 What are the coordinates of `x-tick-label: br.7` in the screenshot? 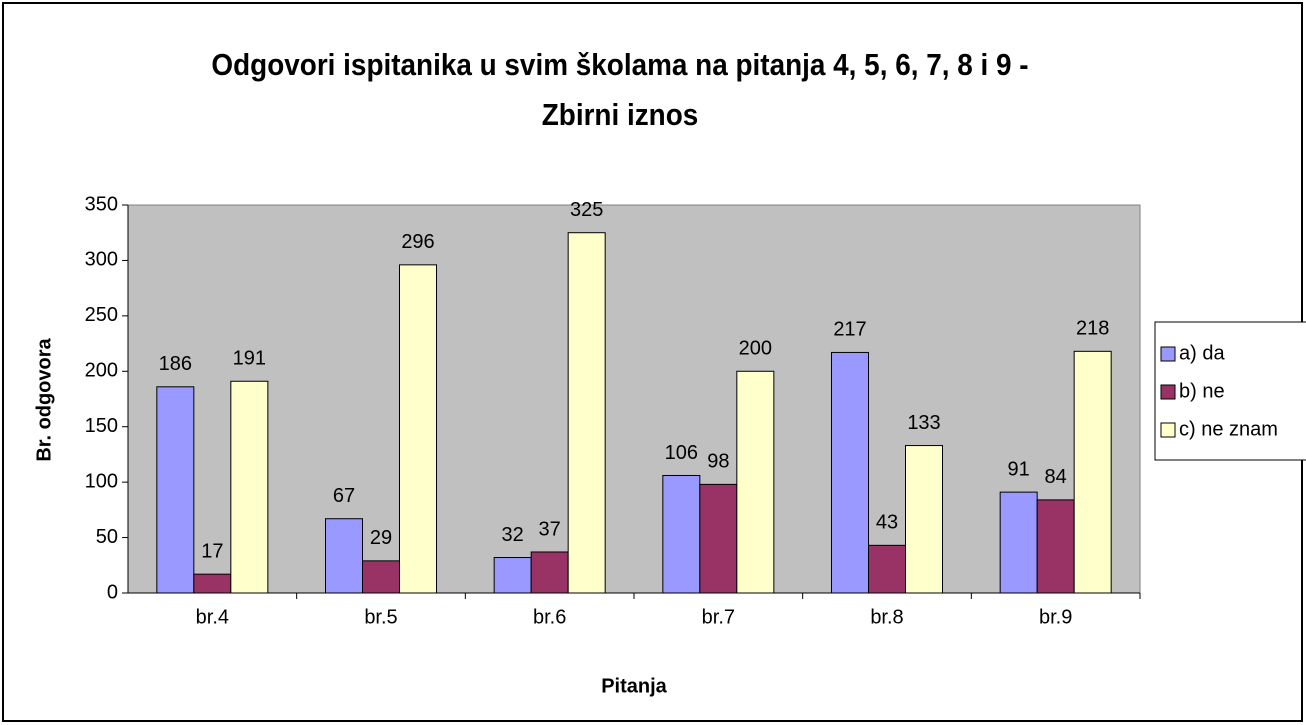 It's located at (718, 617).